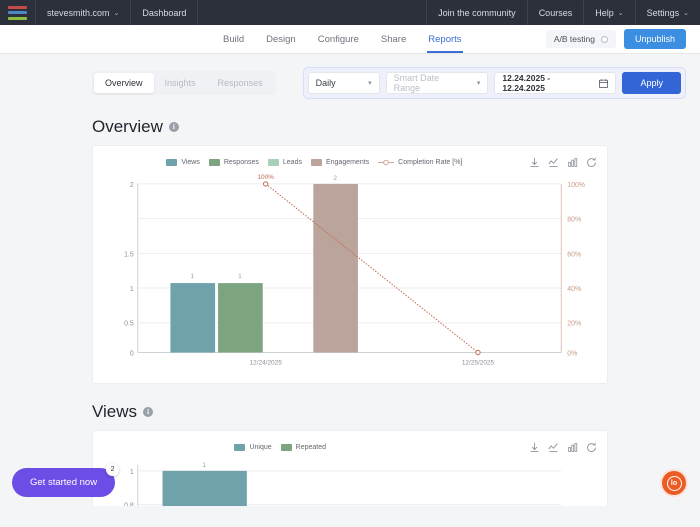 The image size is (700, 527). I want to click on site-selector: stevesmith.com ⌄, so click(84, 12).